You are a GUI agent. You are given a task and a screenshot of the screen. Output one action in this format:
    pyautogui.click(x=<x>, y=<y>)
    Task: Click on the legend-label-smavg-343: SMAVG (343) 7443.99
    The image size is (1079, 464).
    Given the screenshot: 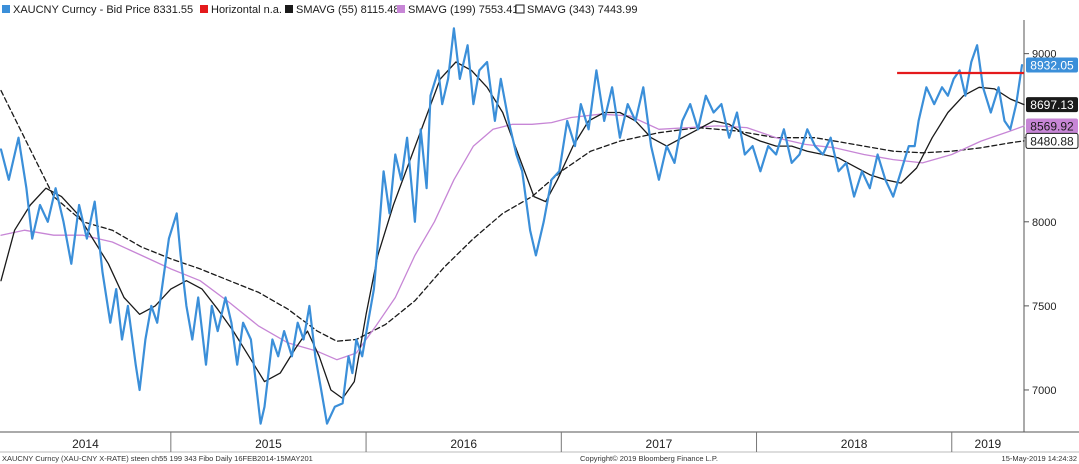 What is the action you would take?
    pyautogui.click(x=582, y=10)
    